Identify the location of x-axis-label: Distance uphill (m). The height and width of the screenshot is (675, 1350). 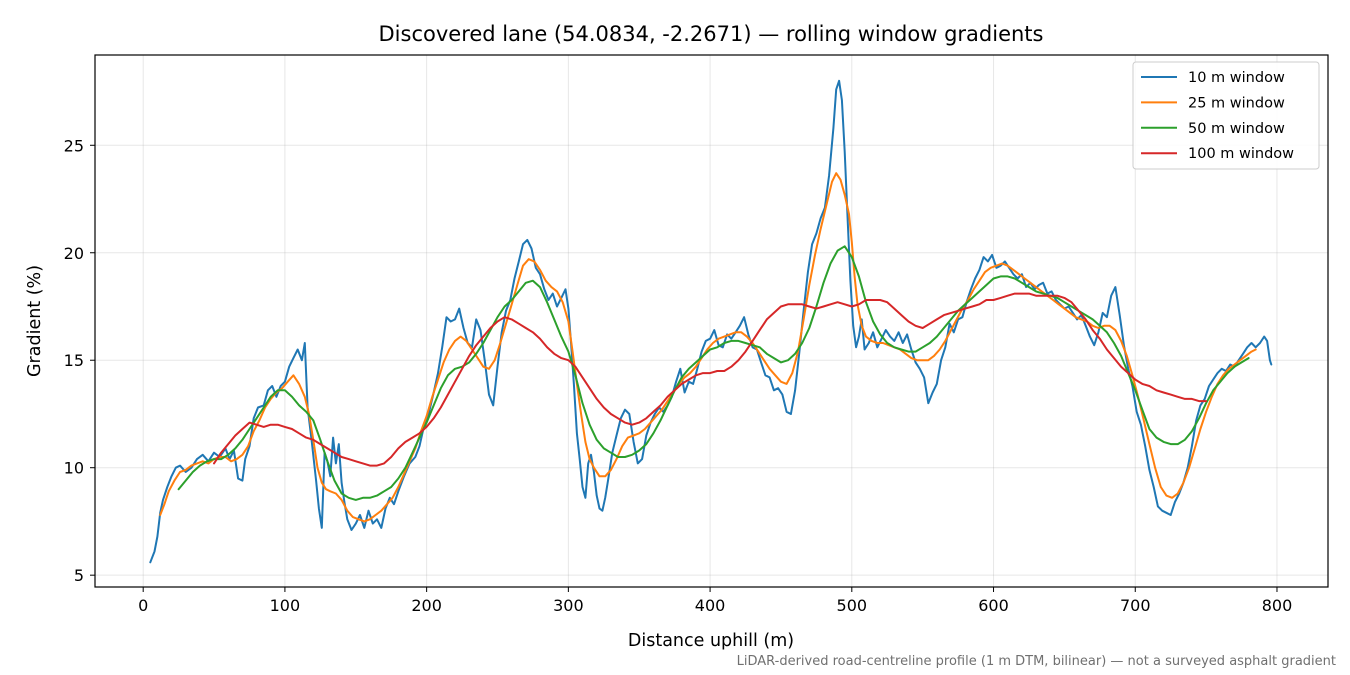
(711, 641).